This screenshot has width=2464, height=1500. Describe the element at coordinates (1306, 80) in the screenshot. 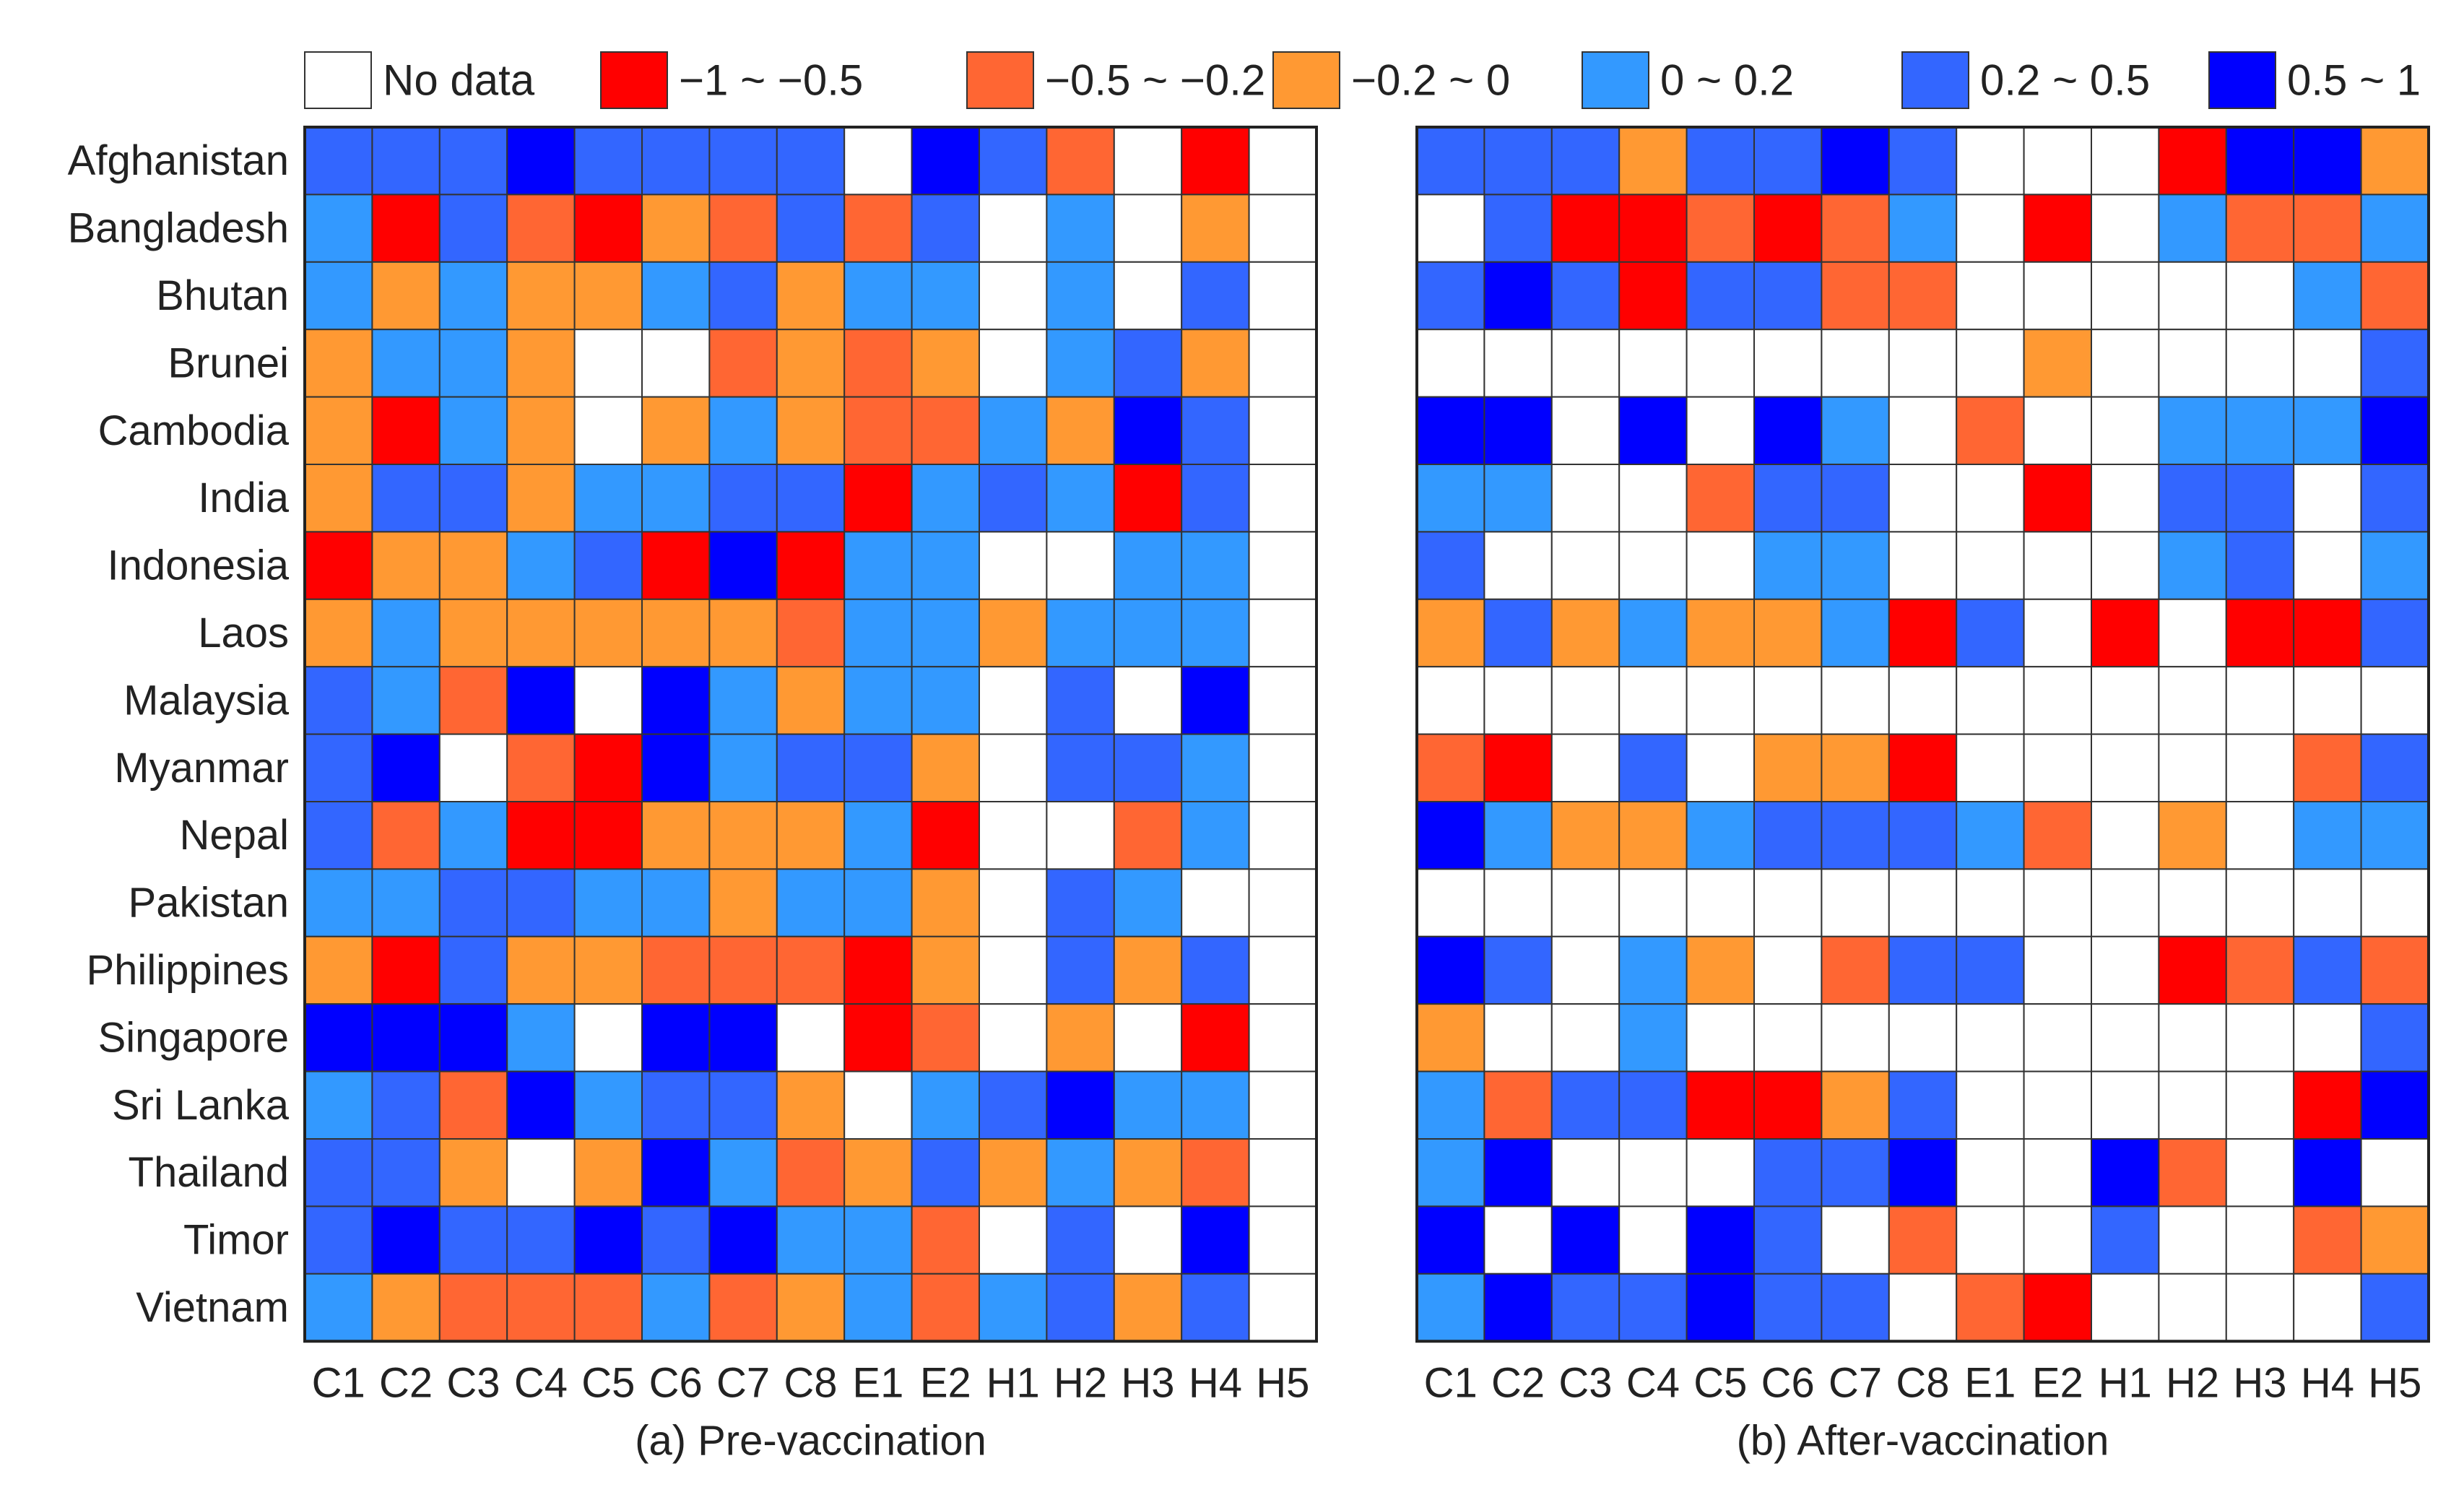

I see `legend-swatch` at that location.